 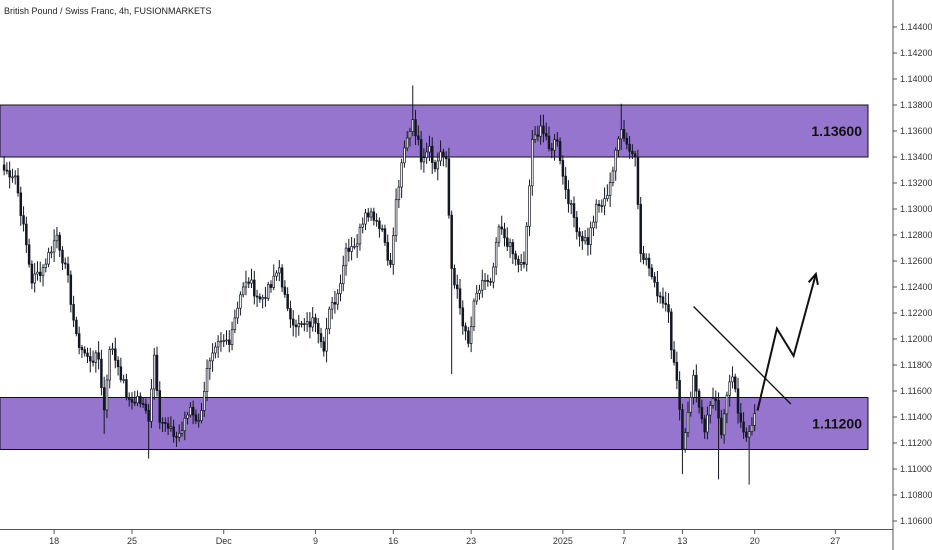 I want to click on x-tick-label: 7, so click(x=624, y=541).